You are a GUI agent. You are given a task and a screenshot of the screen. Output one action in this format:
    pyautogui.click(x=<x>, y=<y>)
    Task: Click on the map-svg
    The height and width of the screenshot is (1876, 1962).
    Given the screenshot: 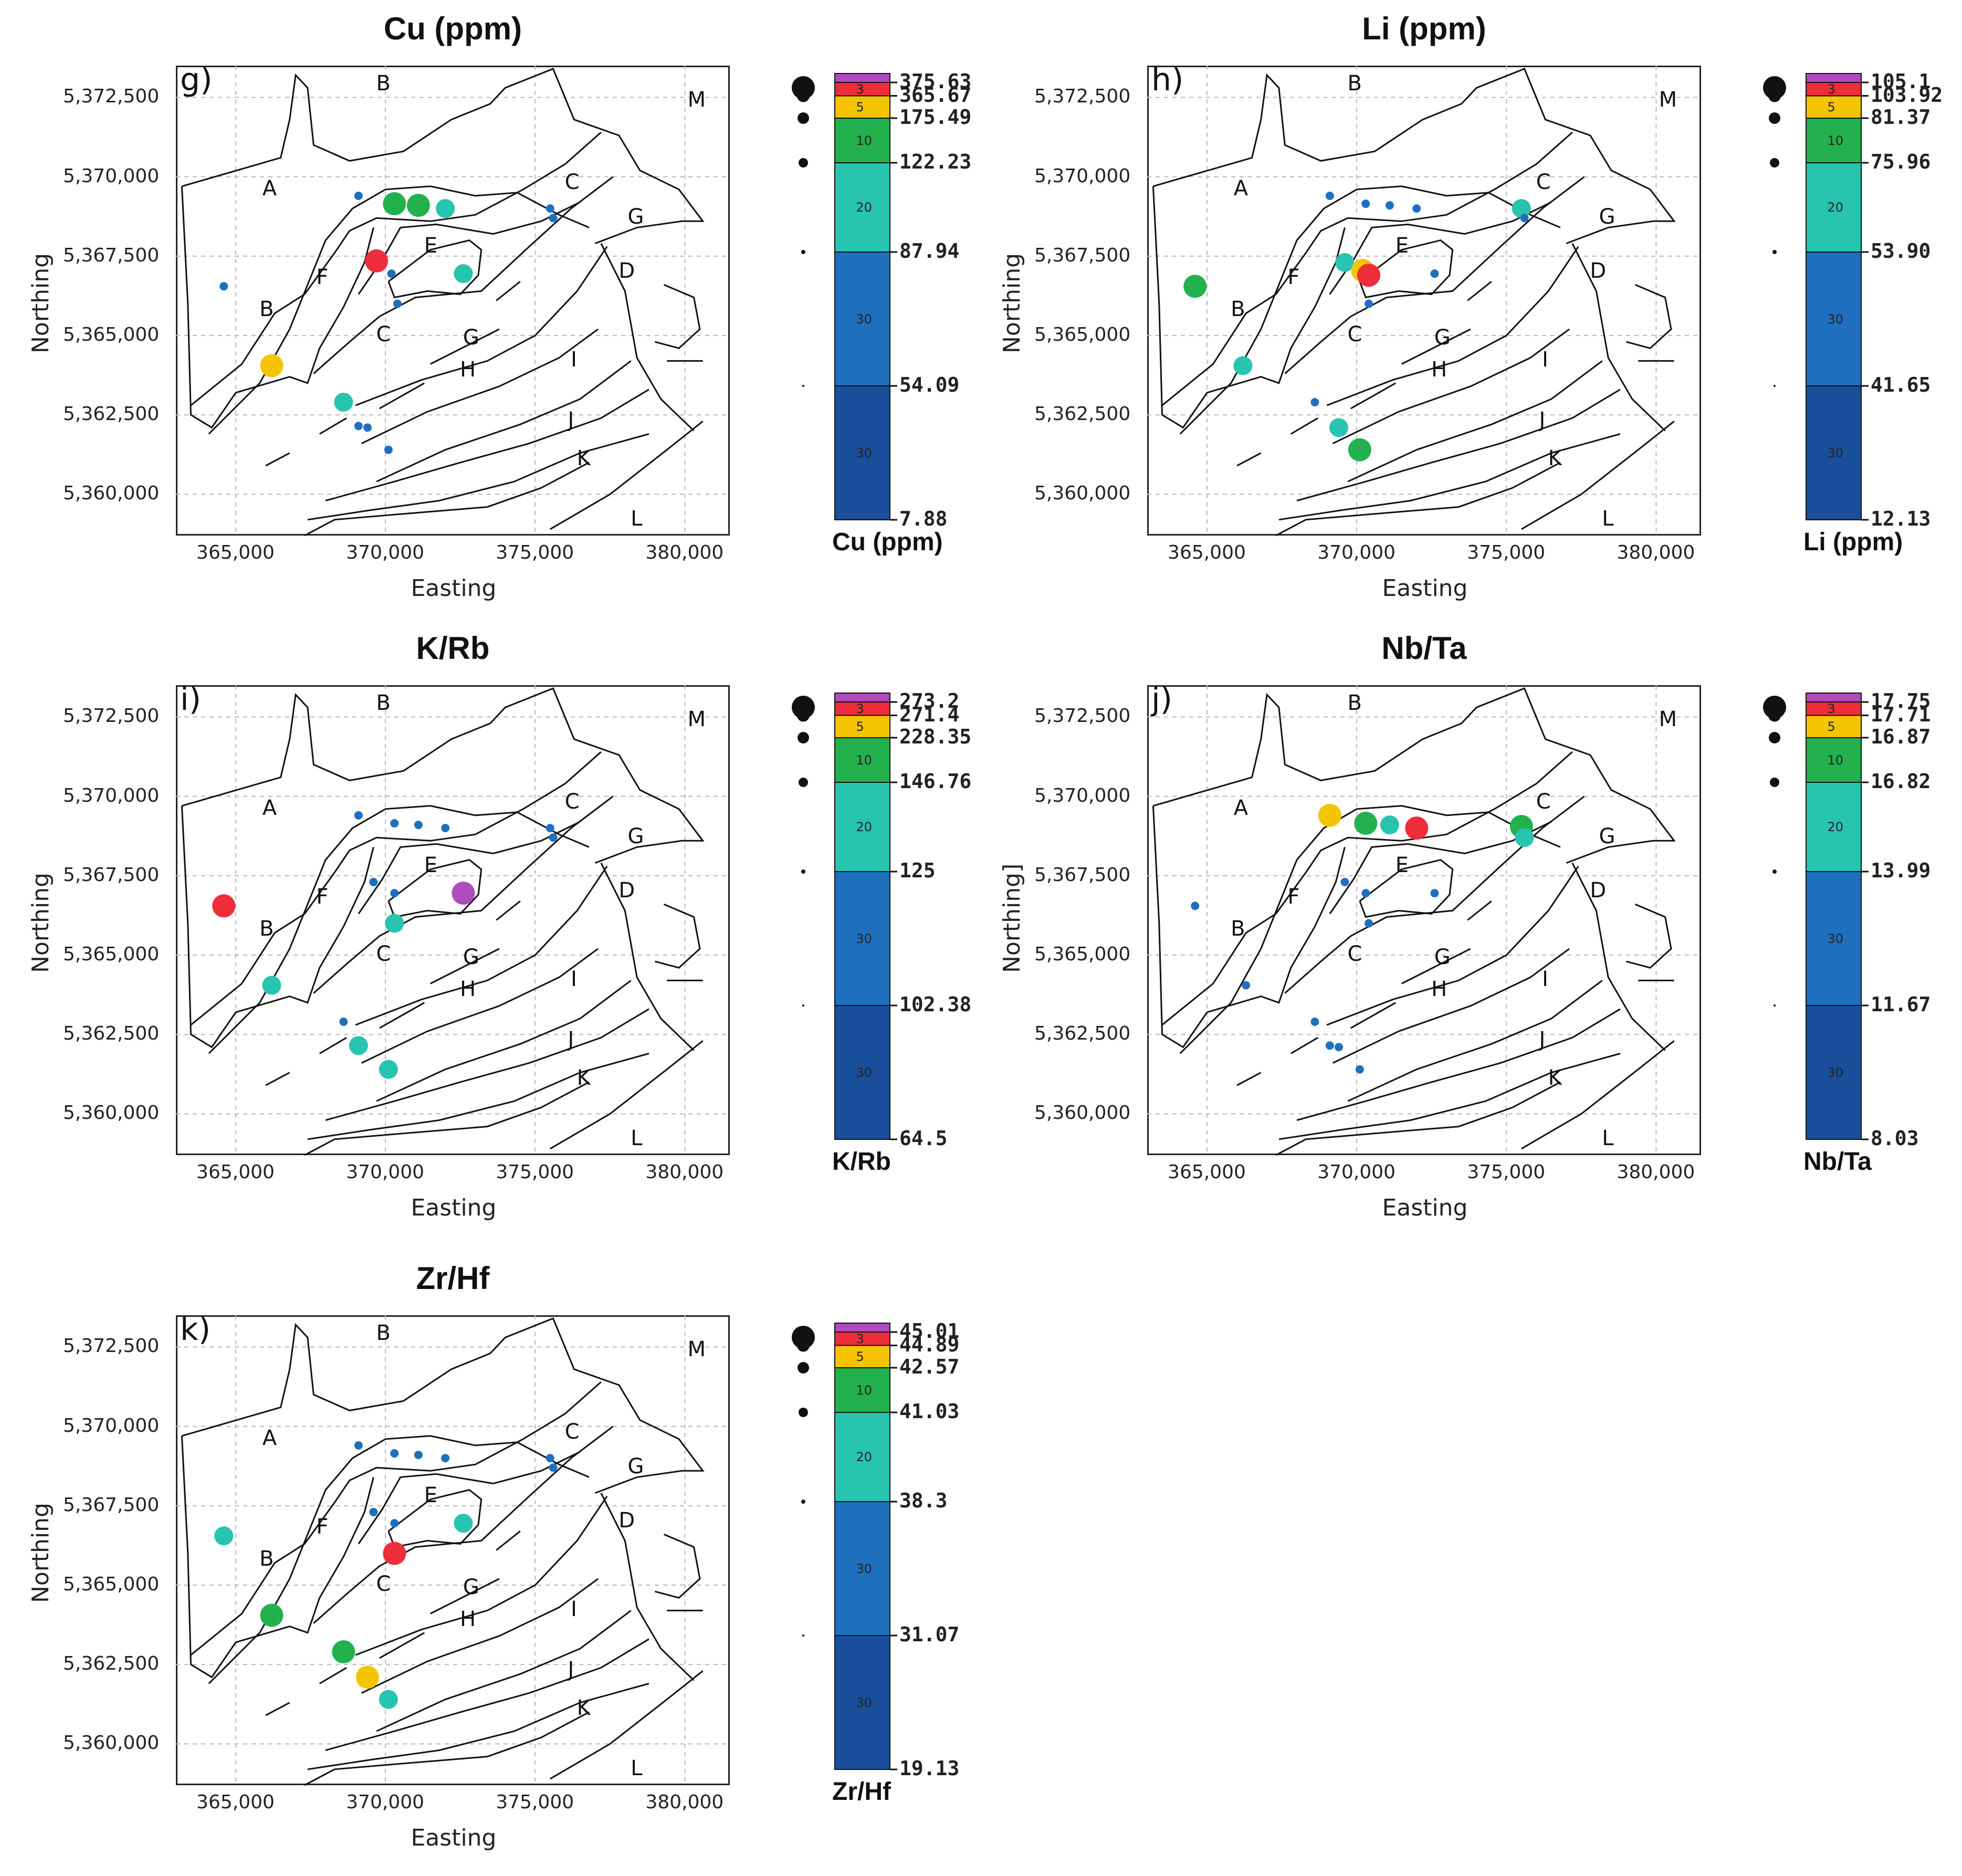 What is the action you would take?
    pyautogui.click(x=1508, y=920)
    